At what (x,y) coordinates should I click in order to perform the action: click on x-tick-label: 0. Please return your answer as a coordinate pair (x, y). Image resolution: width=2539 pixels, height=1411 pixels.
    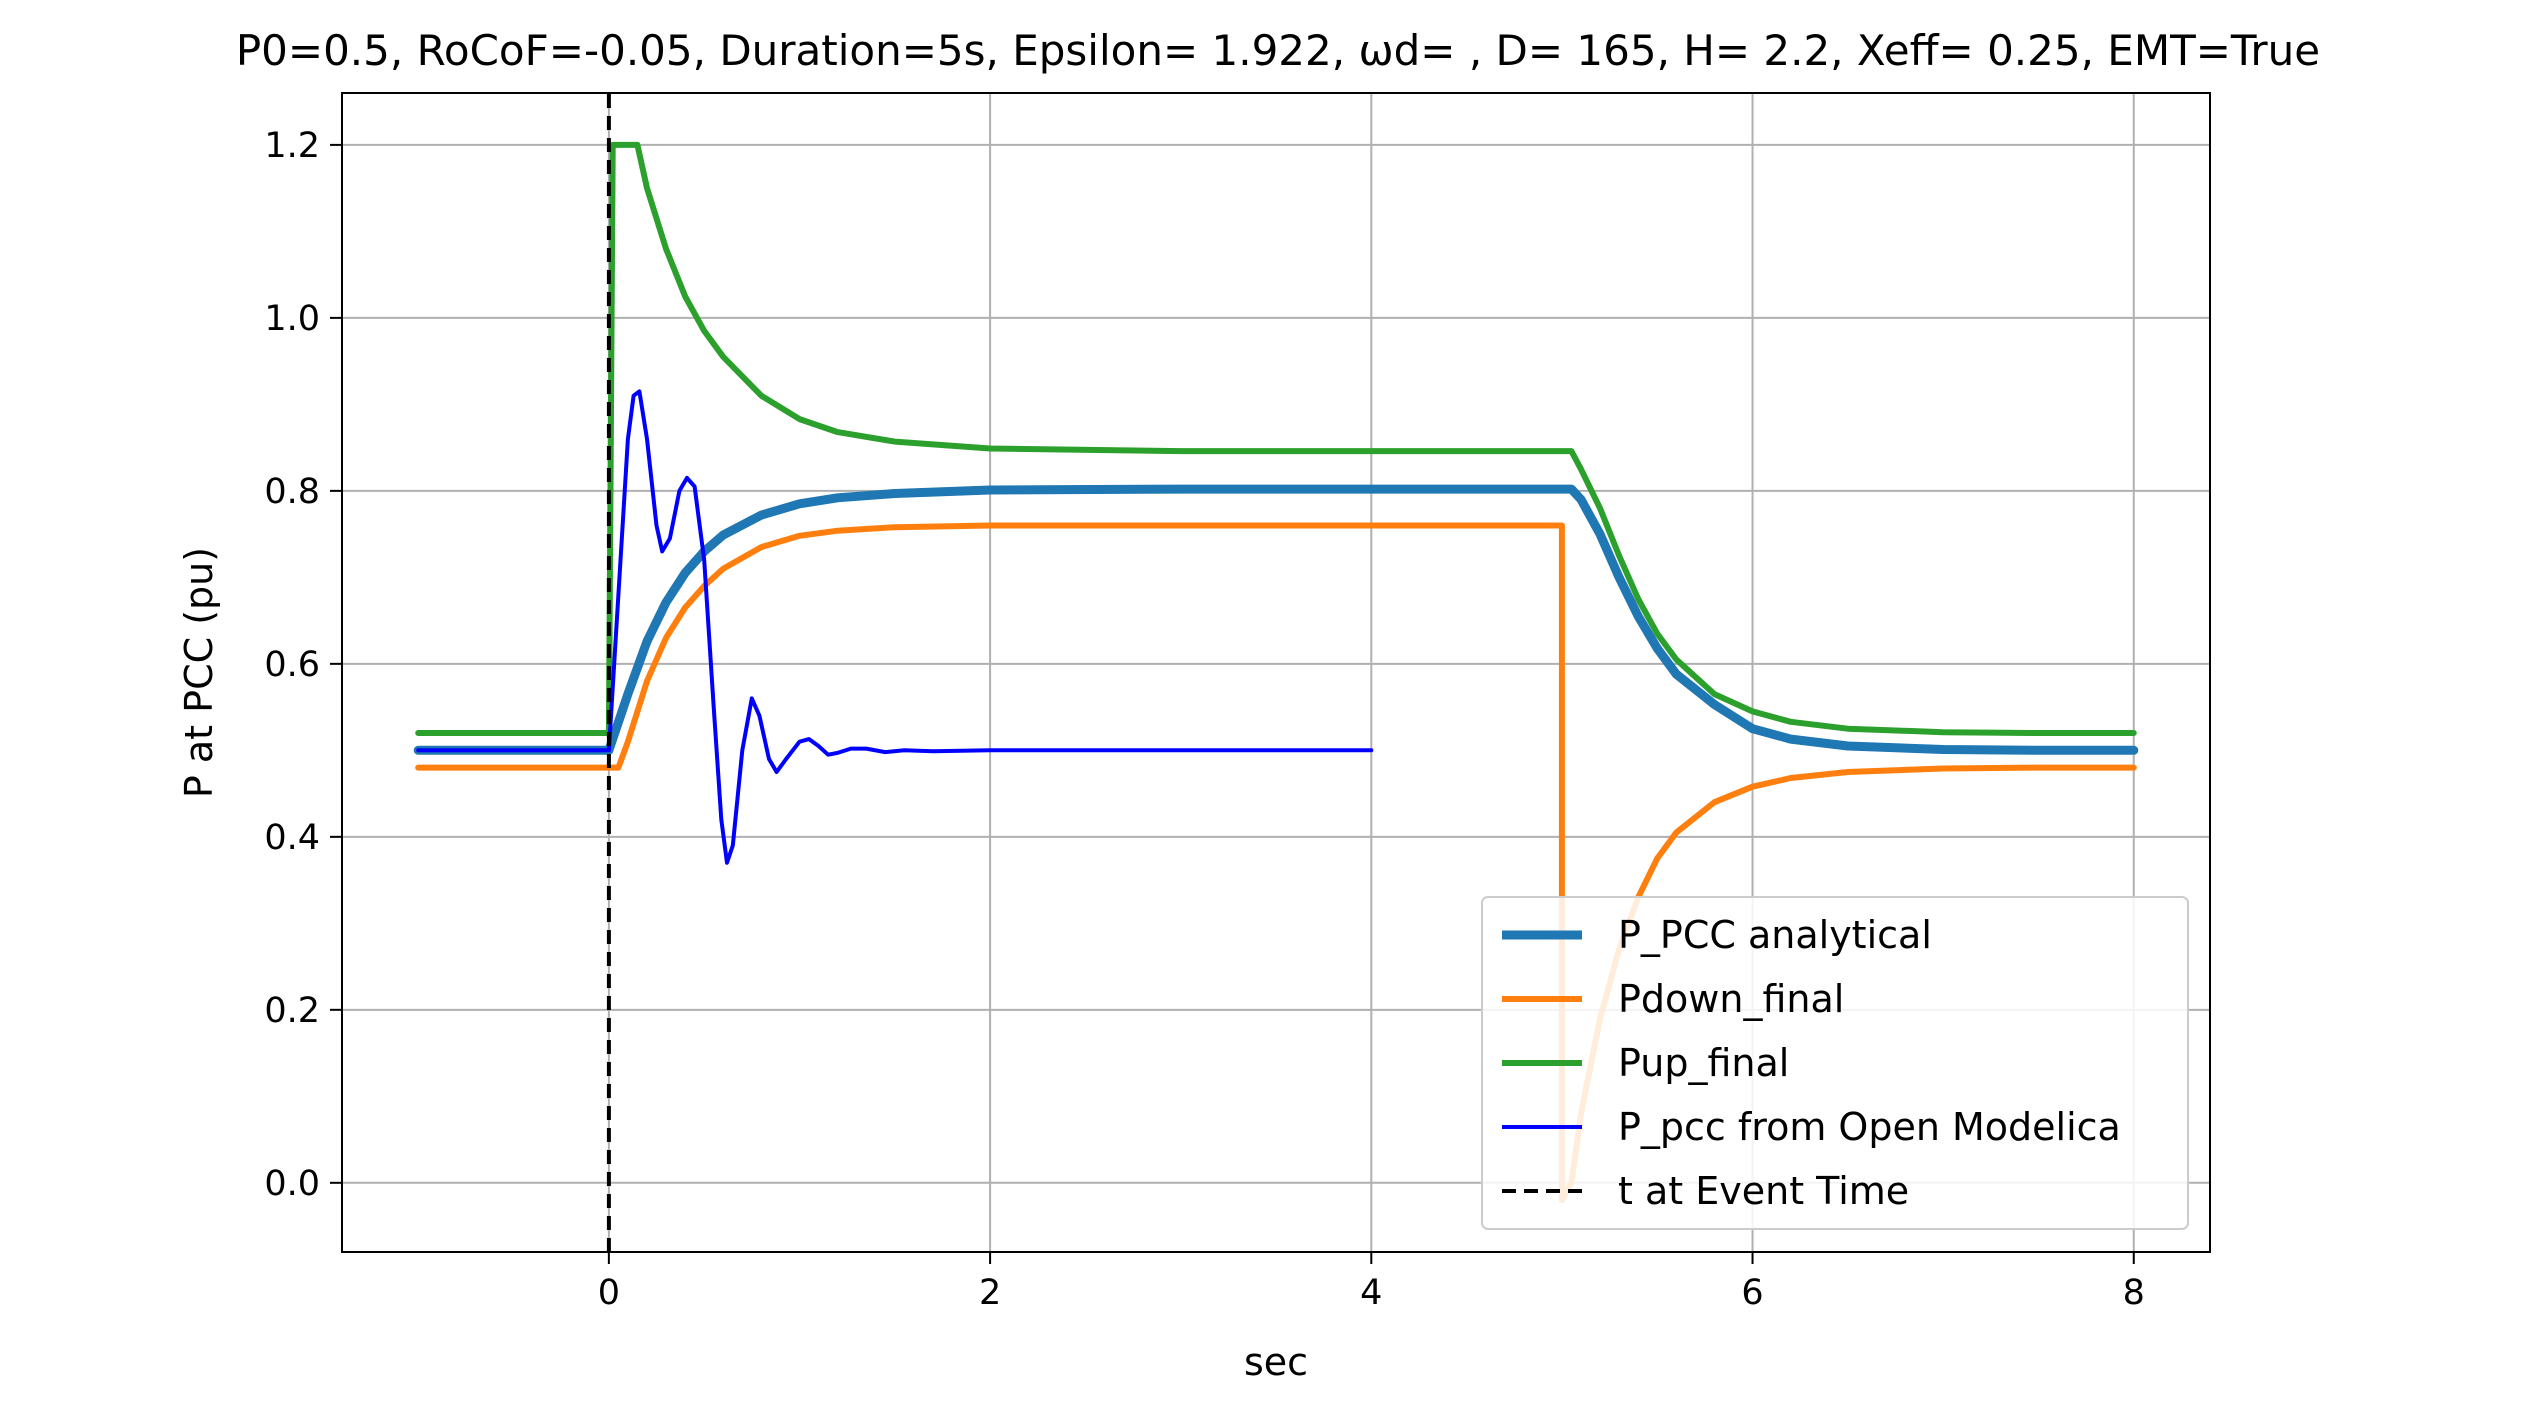
    Looking at the image, I should click on (609, 1293).